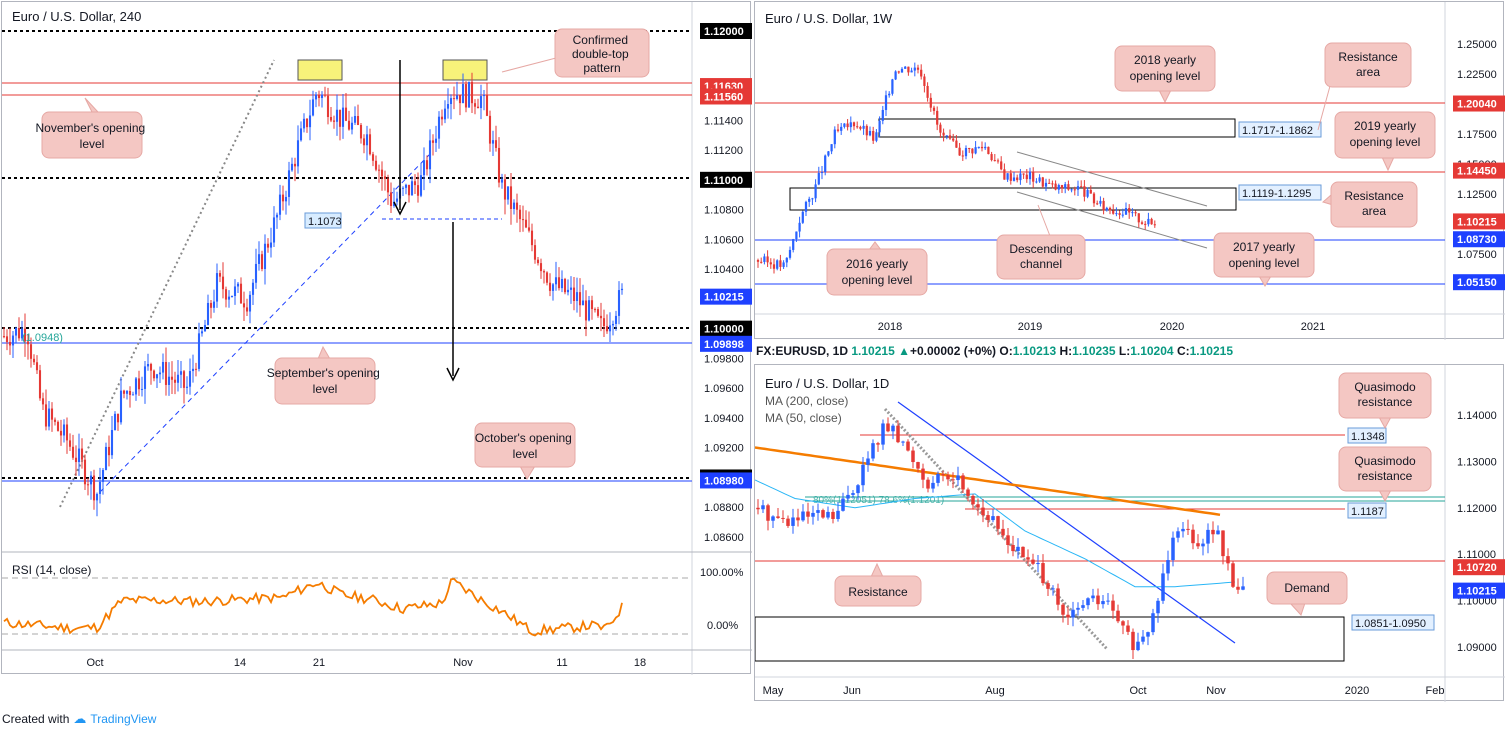 This screenshot has height=734, width=1507. I want to click on close-label: C:, so click(1183, 351).